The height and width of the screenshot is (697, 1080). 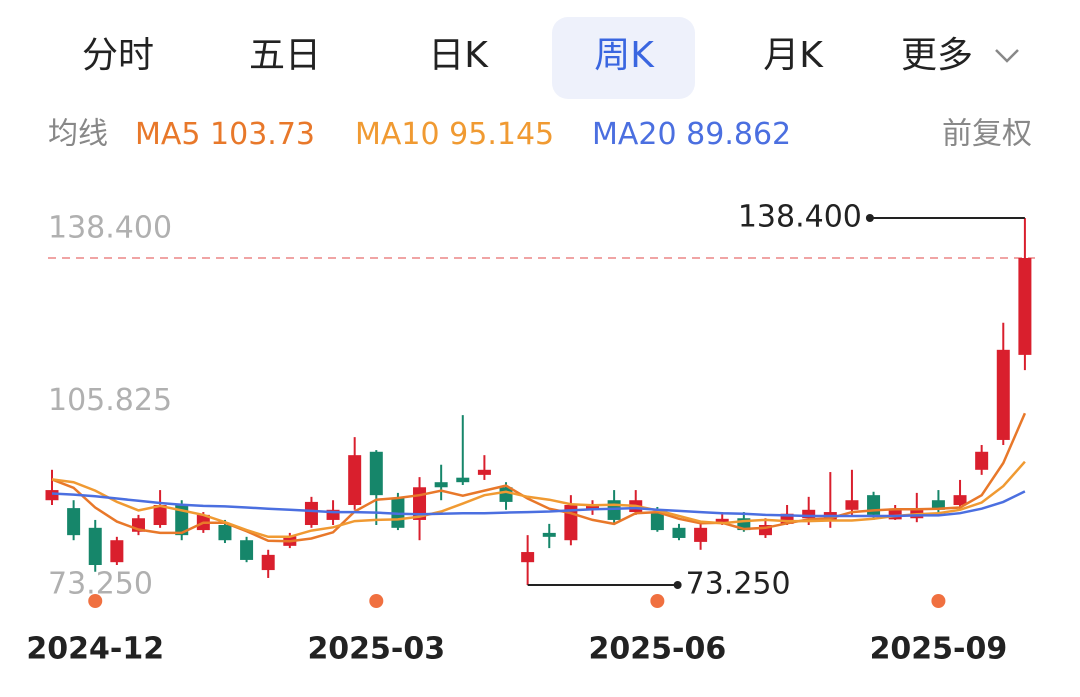 I want to click on legend-entry: MA5 103.73, so click(x=225, y=134).